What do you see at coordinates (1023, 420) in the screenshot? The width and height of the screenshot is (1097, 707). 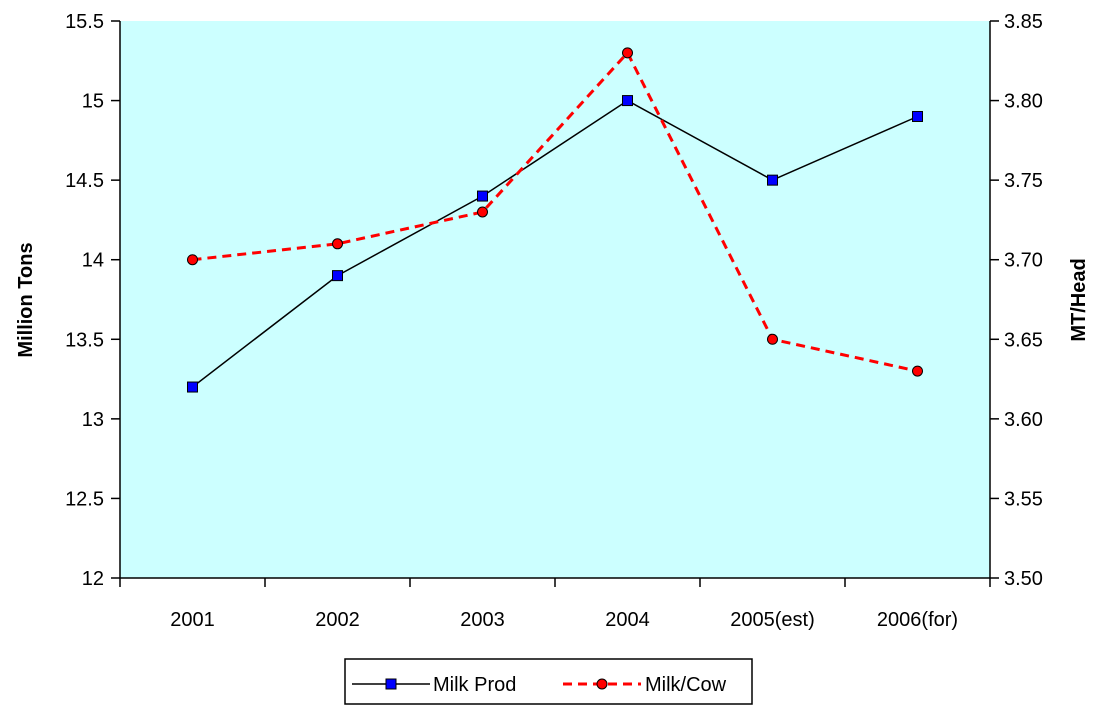 I see `y2-tick-label: 3.60` at bounding box center [1023, 420].